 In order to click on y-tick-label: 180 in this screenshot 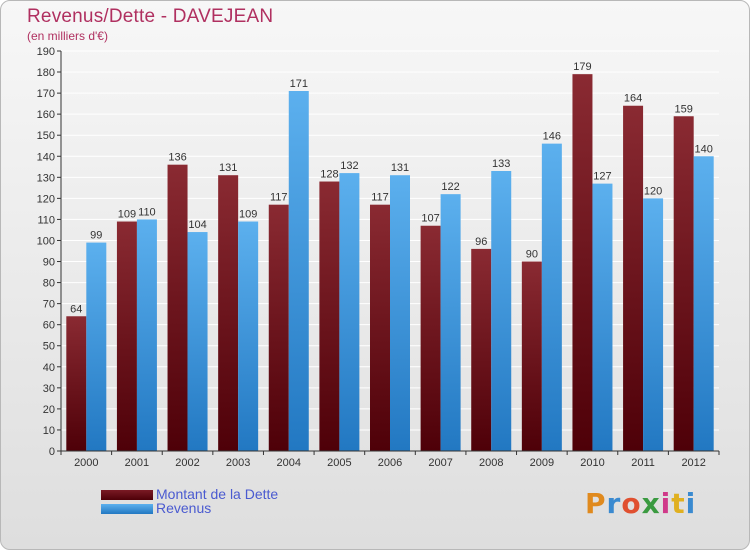, I will do `click(46, 73)`.